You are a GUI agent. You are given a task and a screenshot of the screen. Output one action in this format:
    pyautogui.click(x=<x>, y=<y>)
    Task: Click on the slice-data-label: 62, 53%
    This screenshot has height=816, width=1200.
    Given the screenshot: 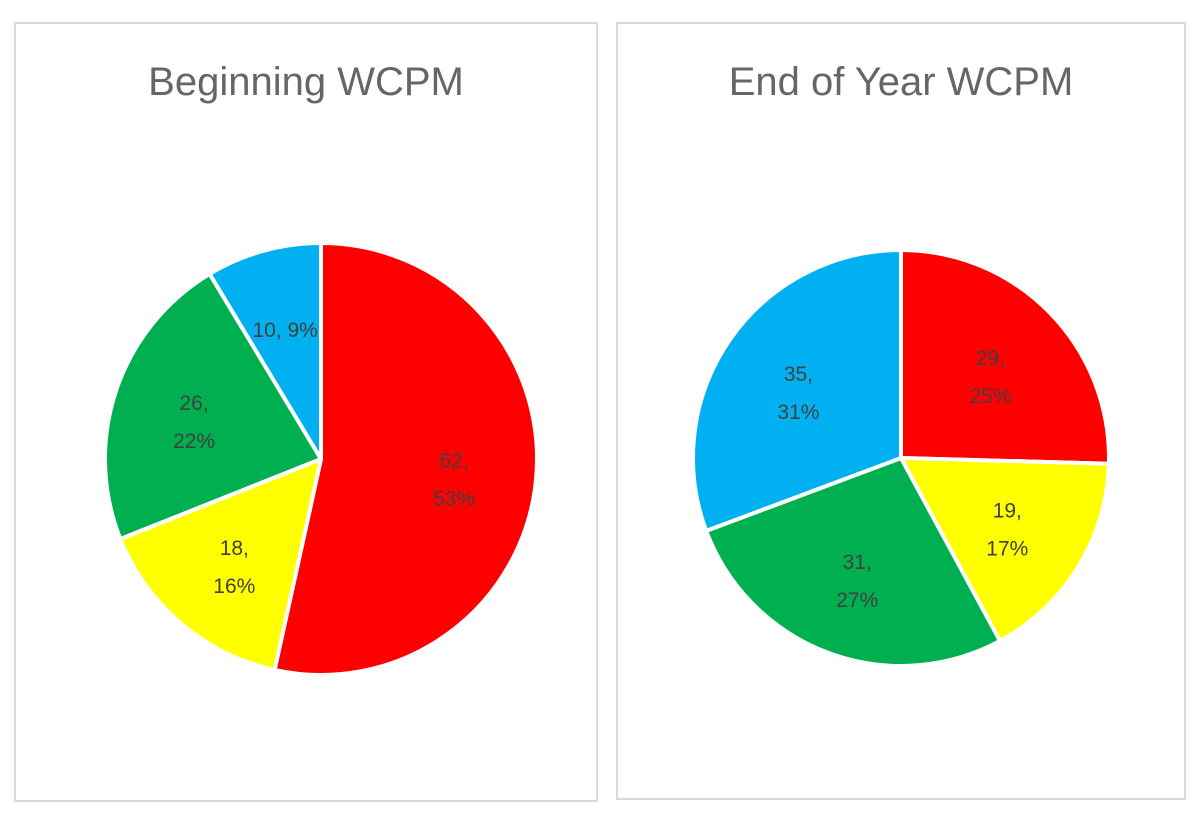 What is the action you would take?
    pyautogui.click(x=454, y=479)
    